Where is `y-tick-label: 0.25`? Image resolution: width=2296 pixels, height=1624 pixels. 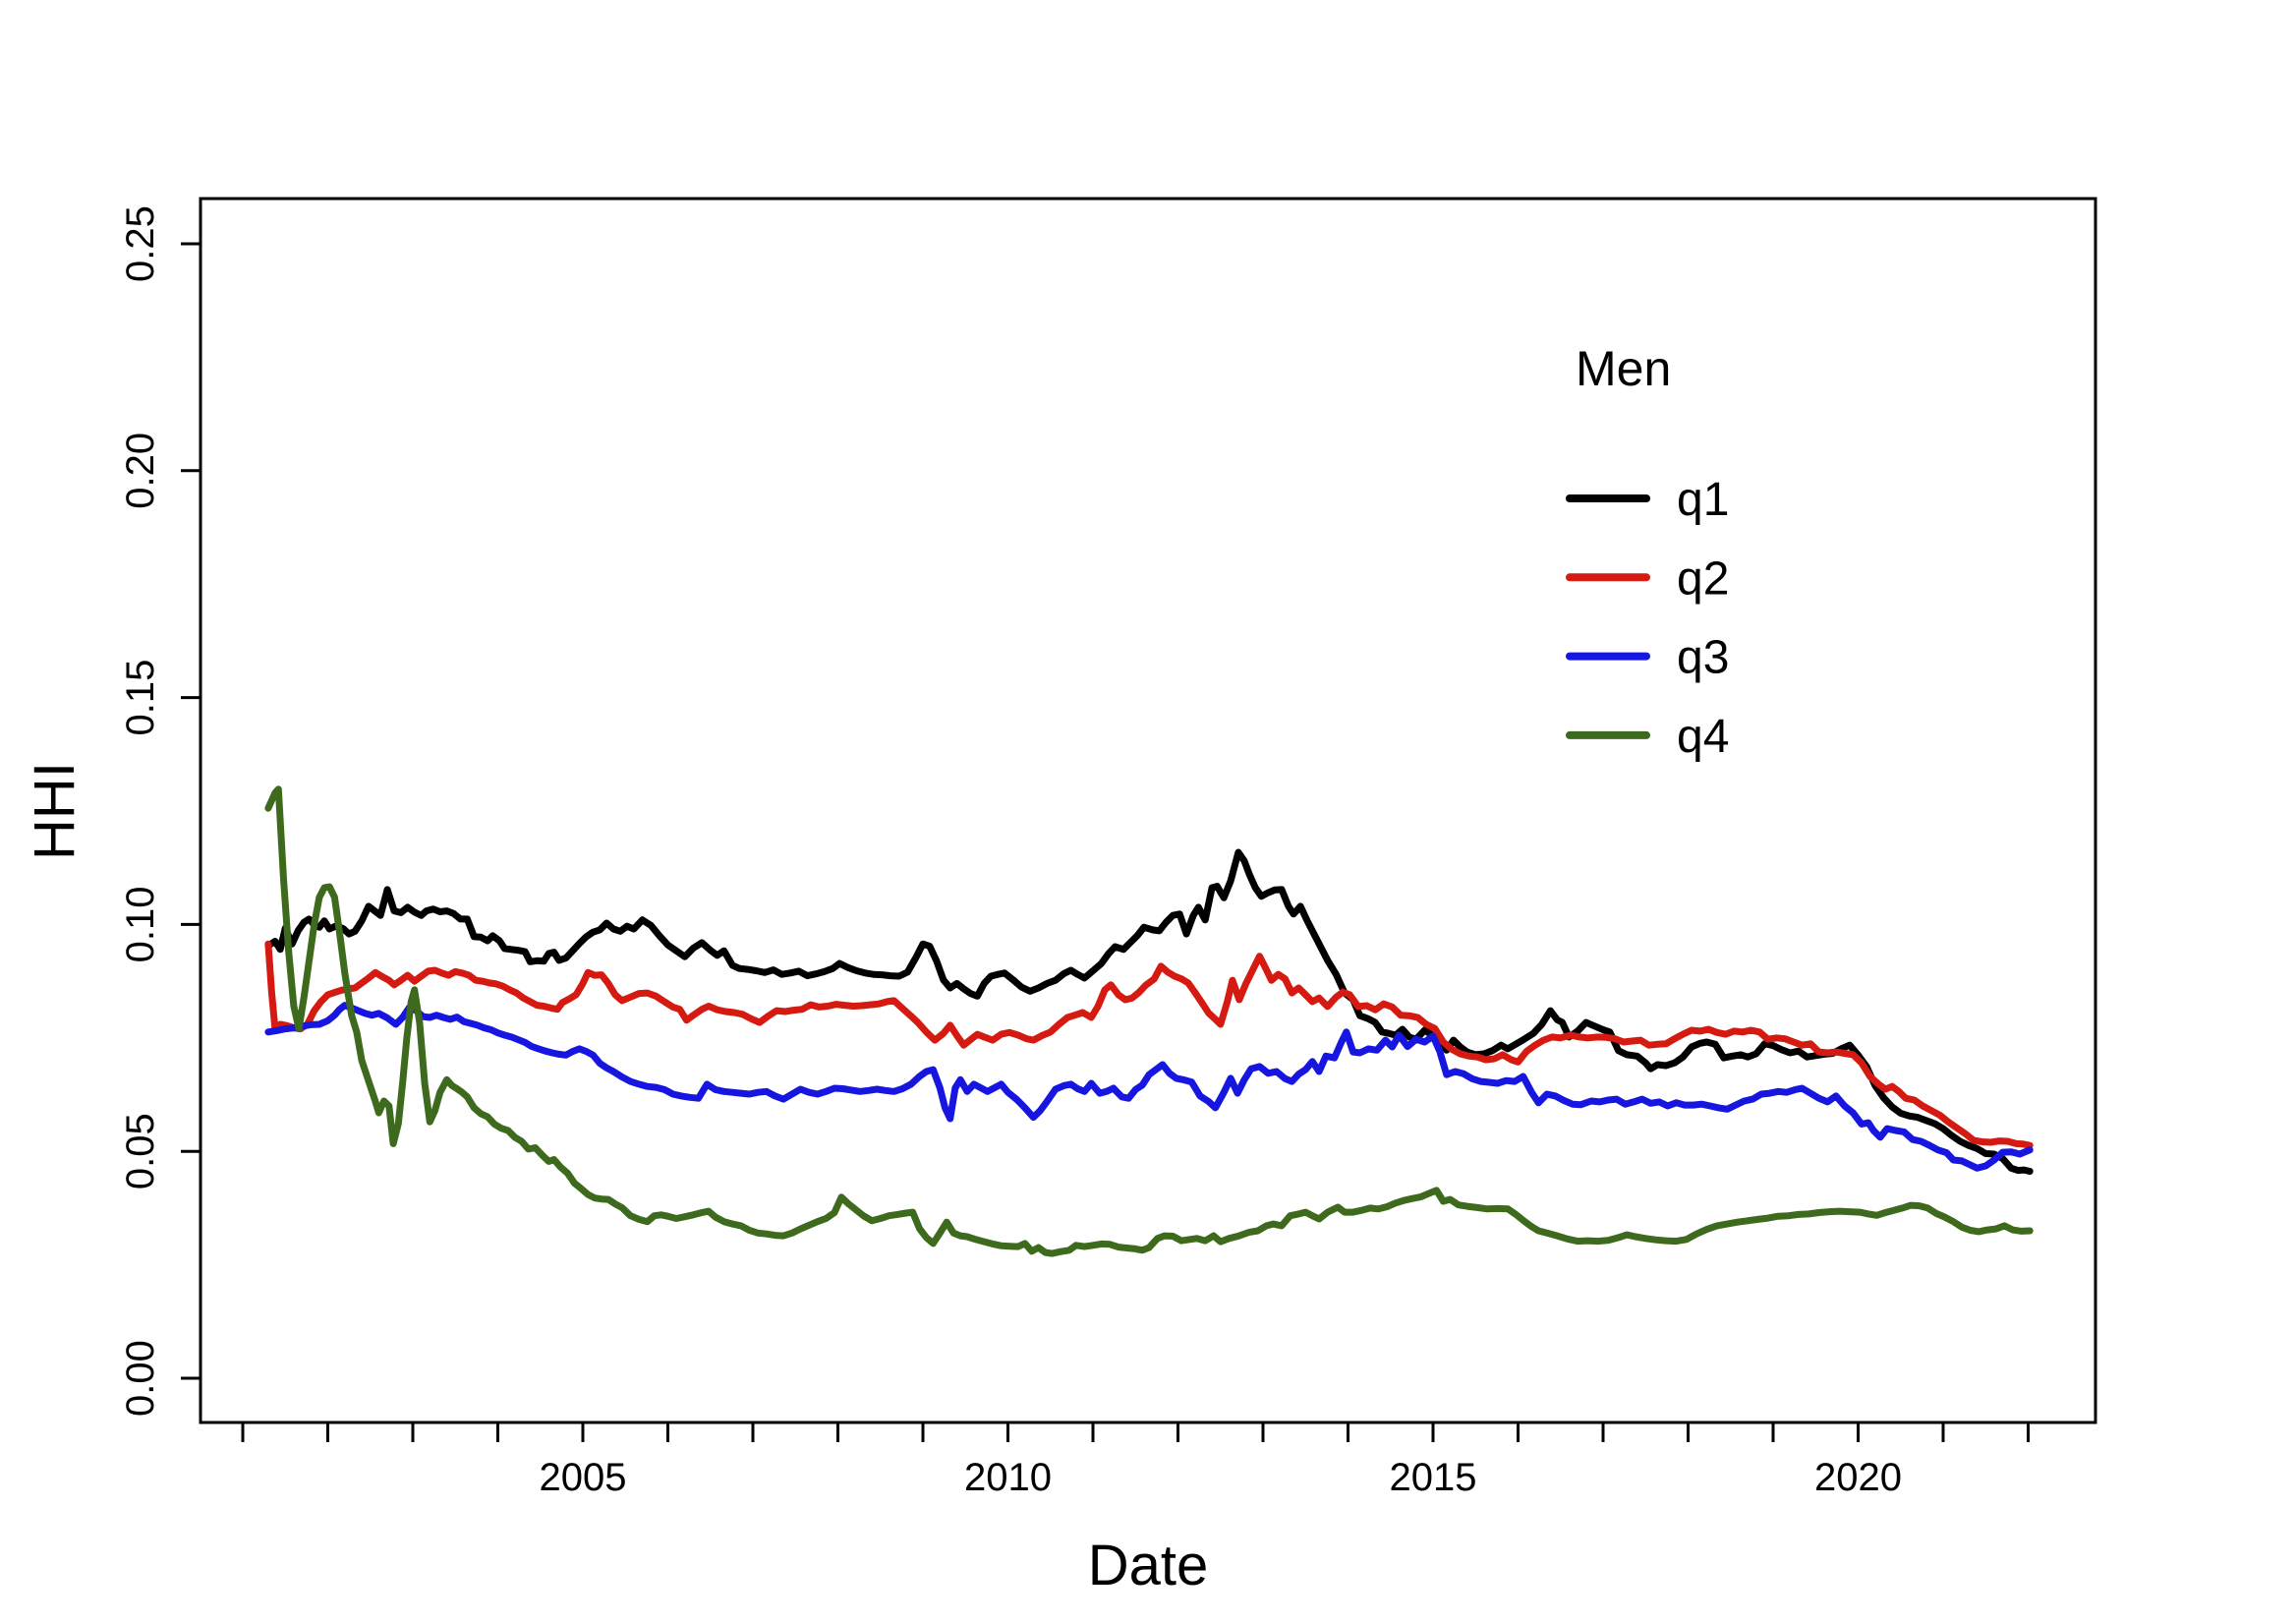
y-tick-label: 0.25 is located at coordinates (140, 243).